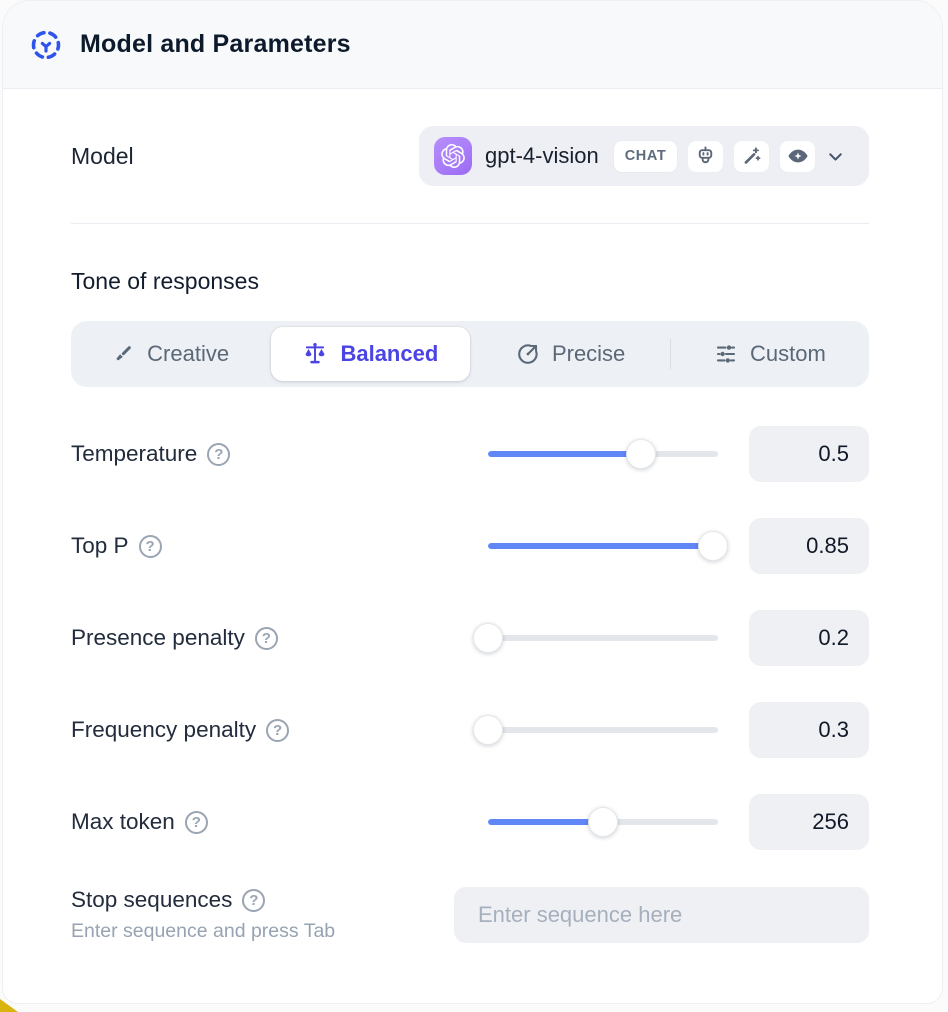  I want to click on temperature-label: Temperature, so click(134, 453).